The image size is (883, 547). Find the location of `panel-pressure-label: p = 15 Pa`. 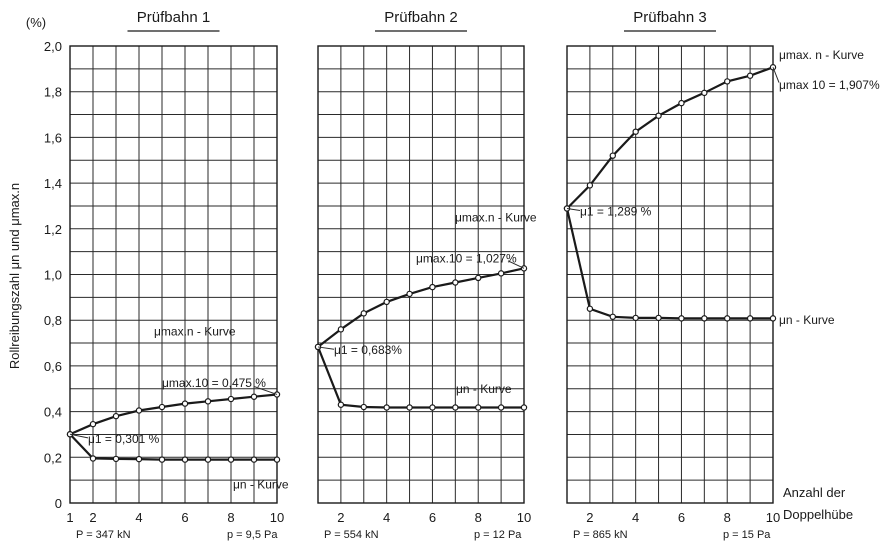

panel-pressure-label: p = 15 Pa is located at coordinates (747, 535).